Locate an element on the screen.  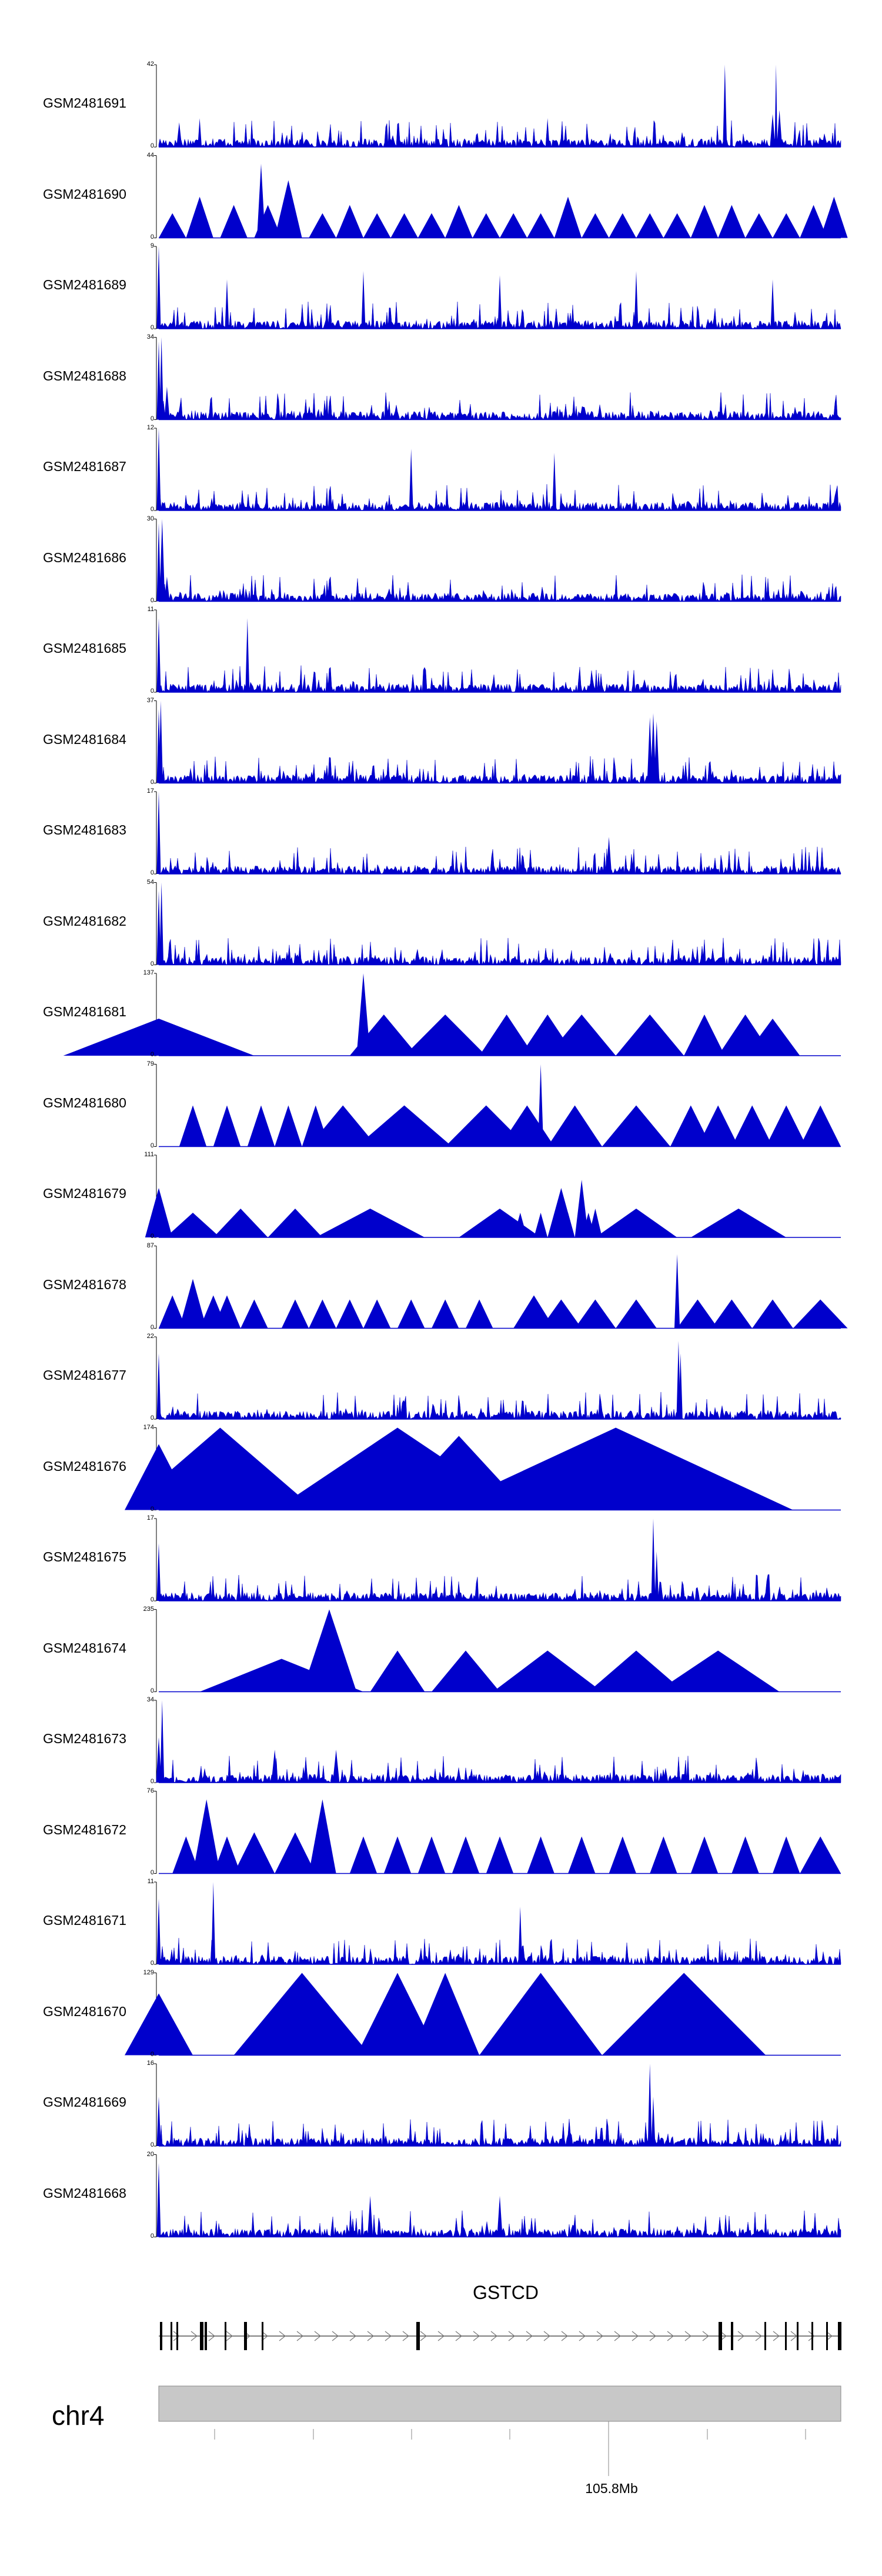
track-ymax-label: 17 is located at coordinates (150, 1517).